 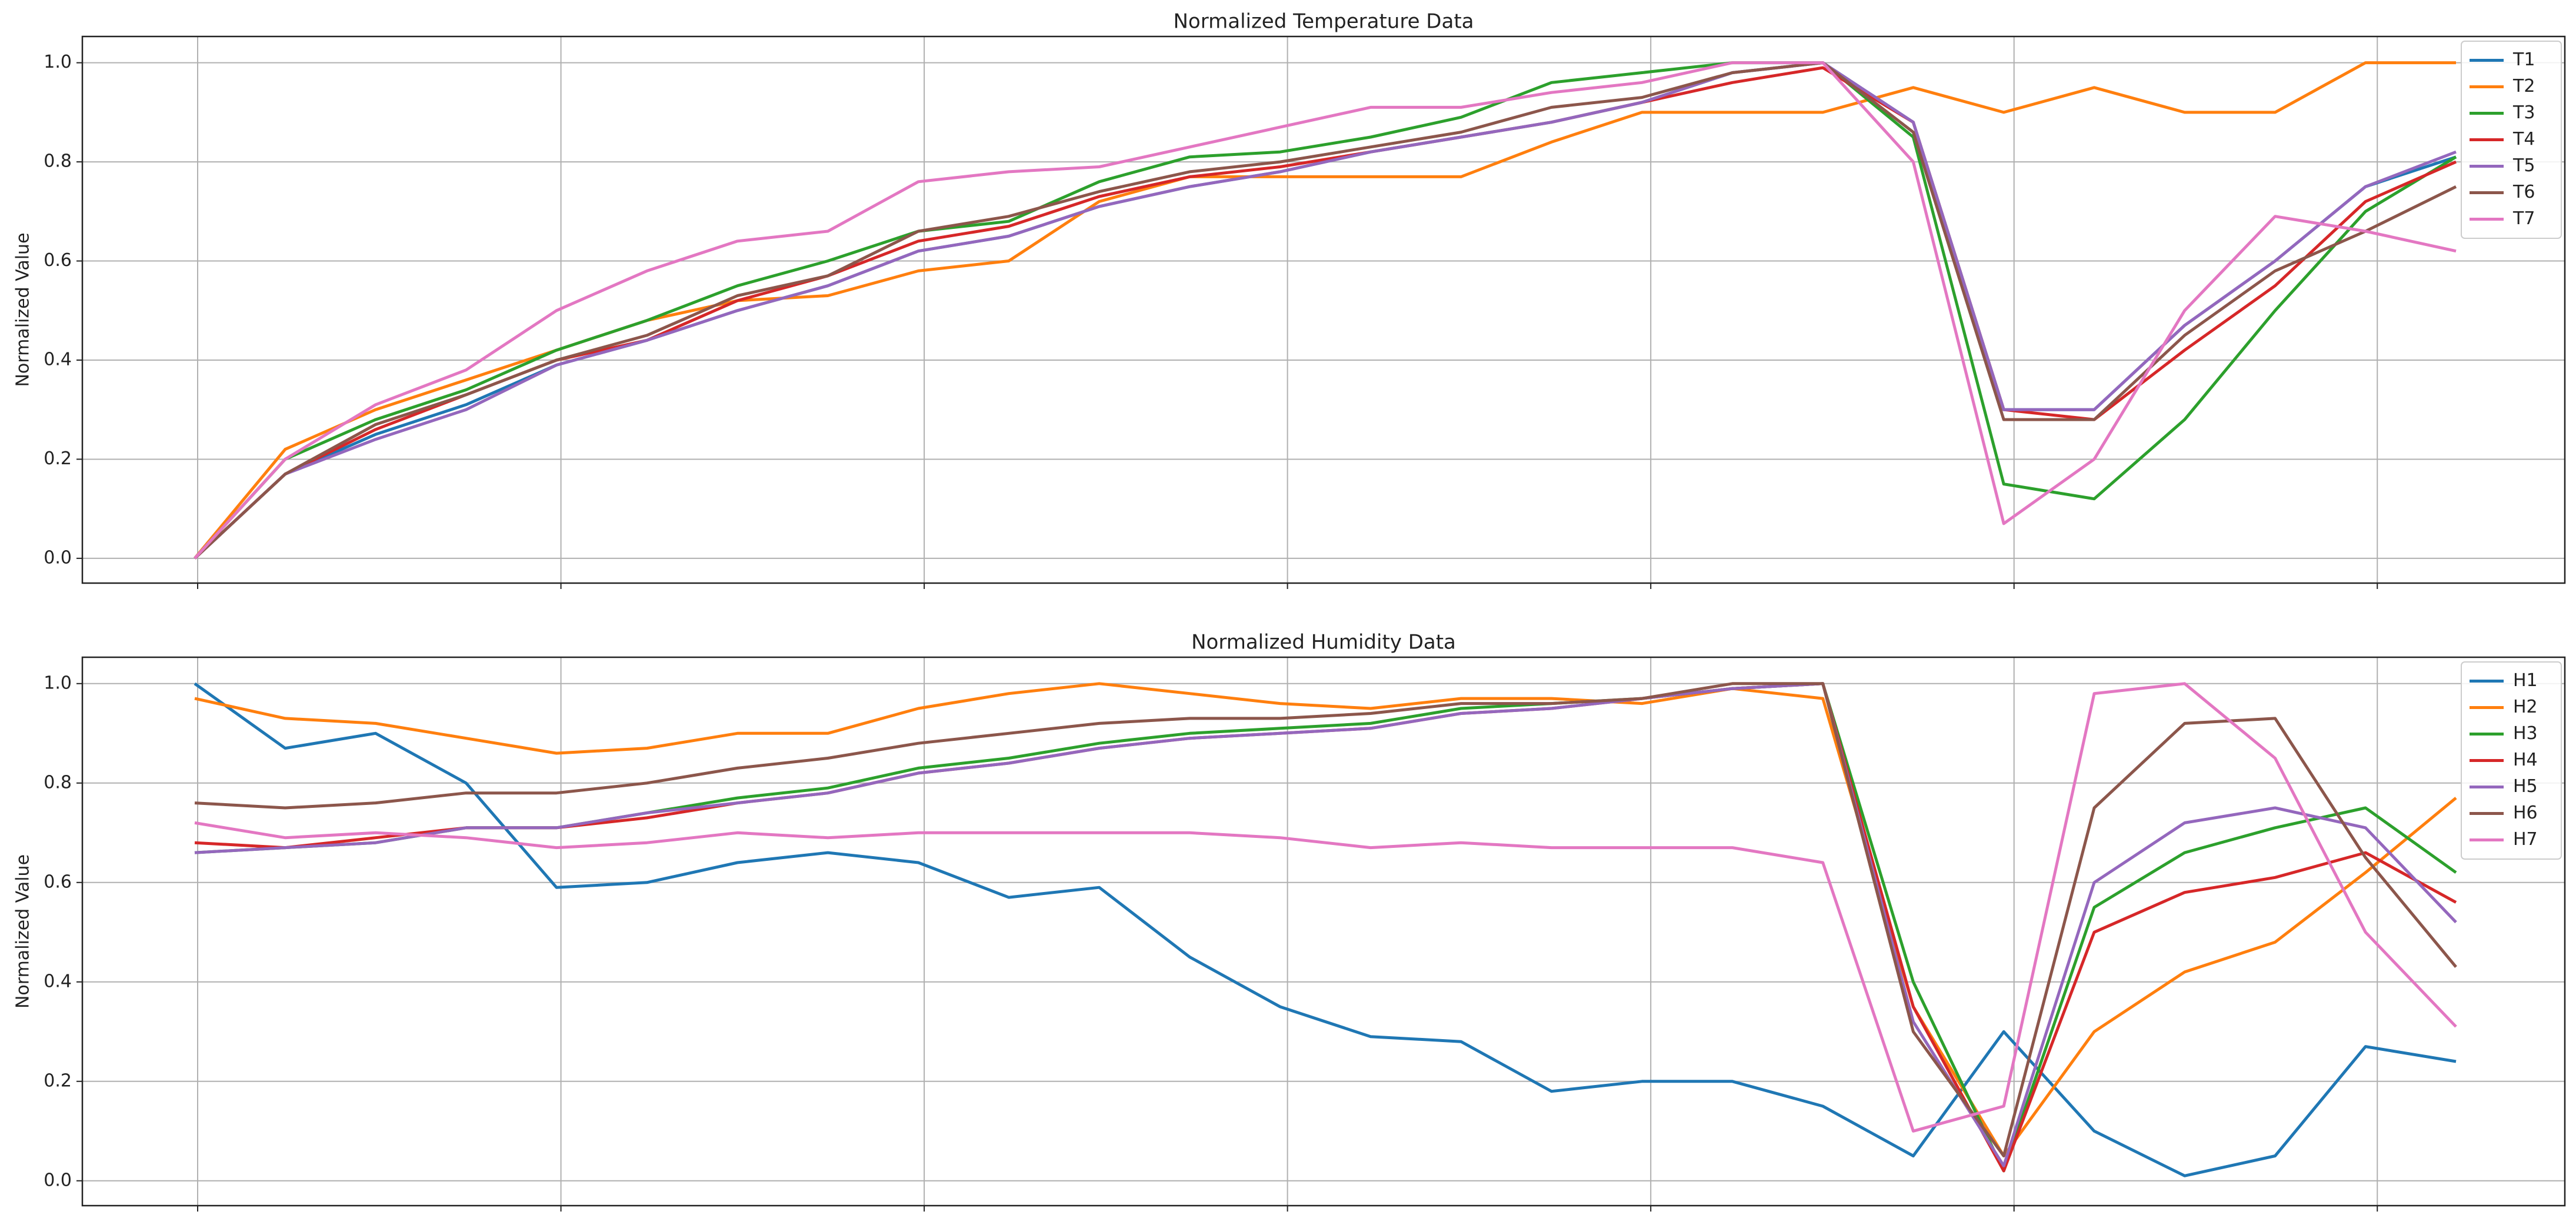 I want to click on legend: H1 H2 H3 H4 H5 H6 H7, so click(x=2512, y=760).